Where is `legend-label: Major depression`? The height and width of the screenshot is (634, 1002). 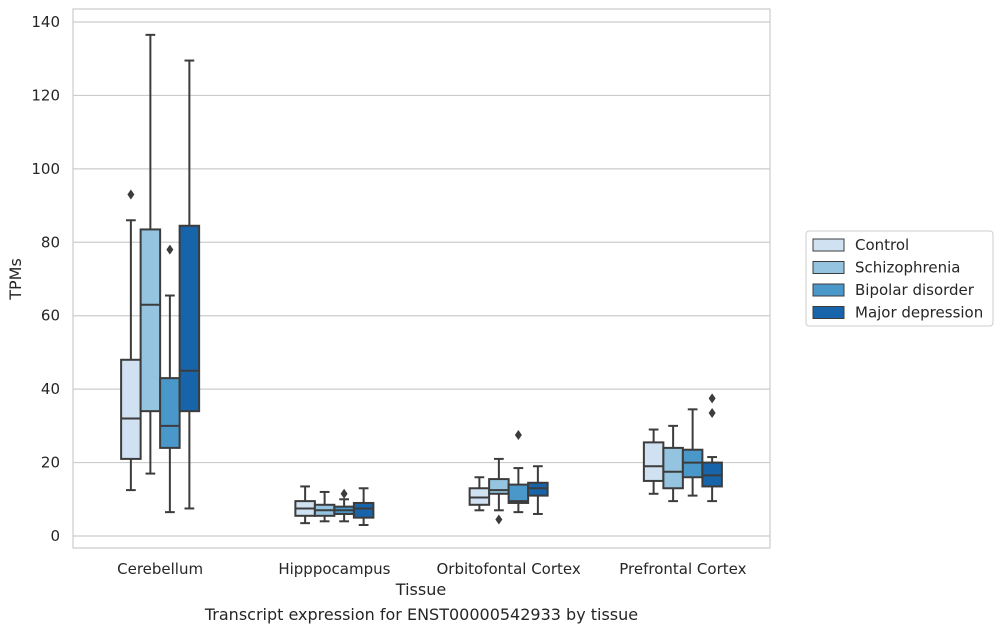
legend-label: Major depression is located at coordinates (919, 313).